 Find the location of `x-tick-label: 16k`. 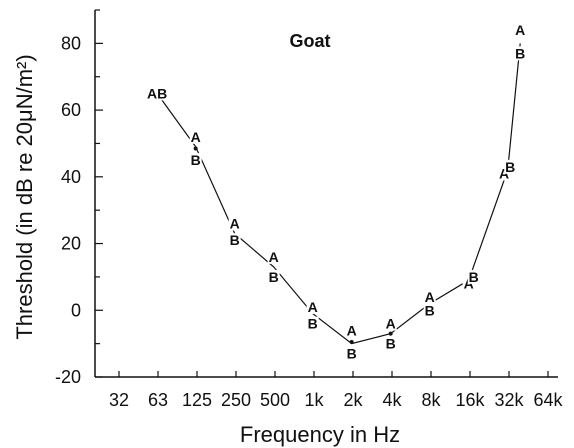

x-tick-label: 16k is located at coordinates (470, 400).